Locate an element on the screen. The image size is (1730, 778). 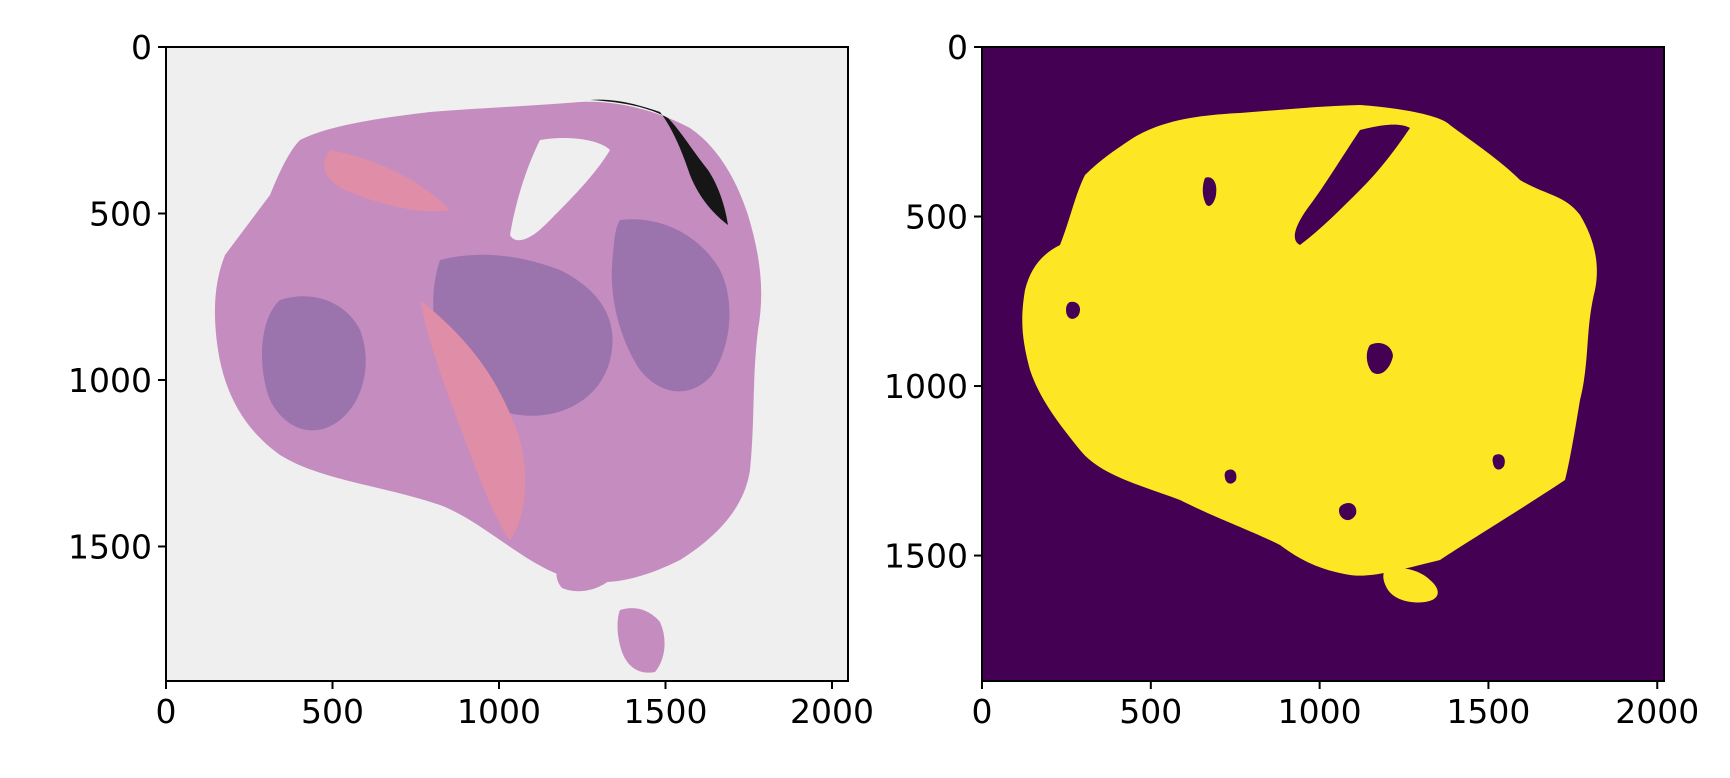
left-y-axis: 0 500 1000 1500 is located at coordinates (117, 297).